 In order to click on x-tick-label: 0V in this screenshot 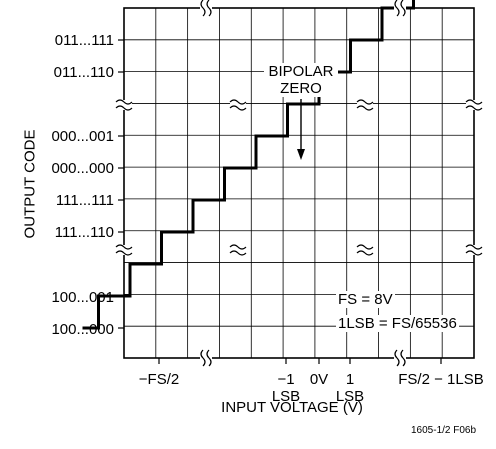, I will do `click(319, 379)`.